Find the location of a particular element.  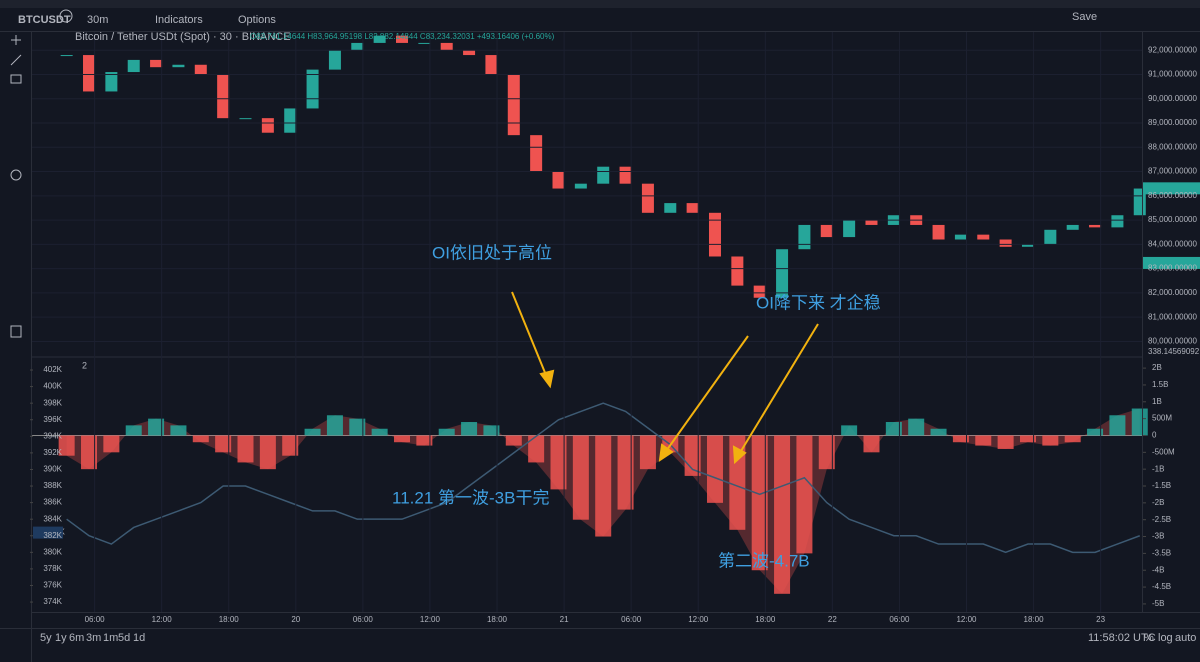

annotation: 第二波-4.7B is located at coordinates (764, 560).